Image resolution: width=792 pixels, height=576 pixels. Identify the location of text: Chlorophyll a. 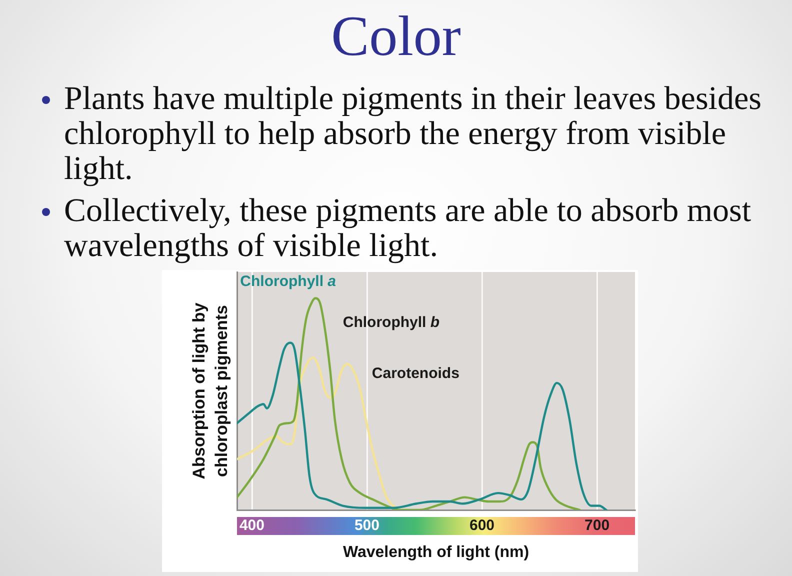
(288, 281).